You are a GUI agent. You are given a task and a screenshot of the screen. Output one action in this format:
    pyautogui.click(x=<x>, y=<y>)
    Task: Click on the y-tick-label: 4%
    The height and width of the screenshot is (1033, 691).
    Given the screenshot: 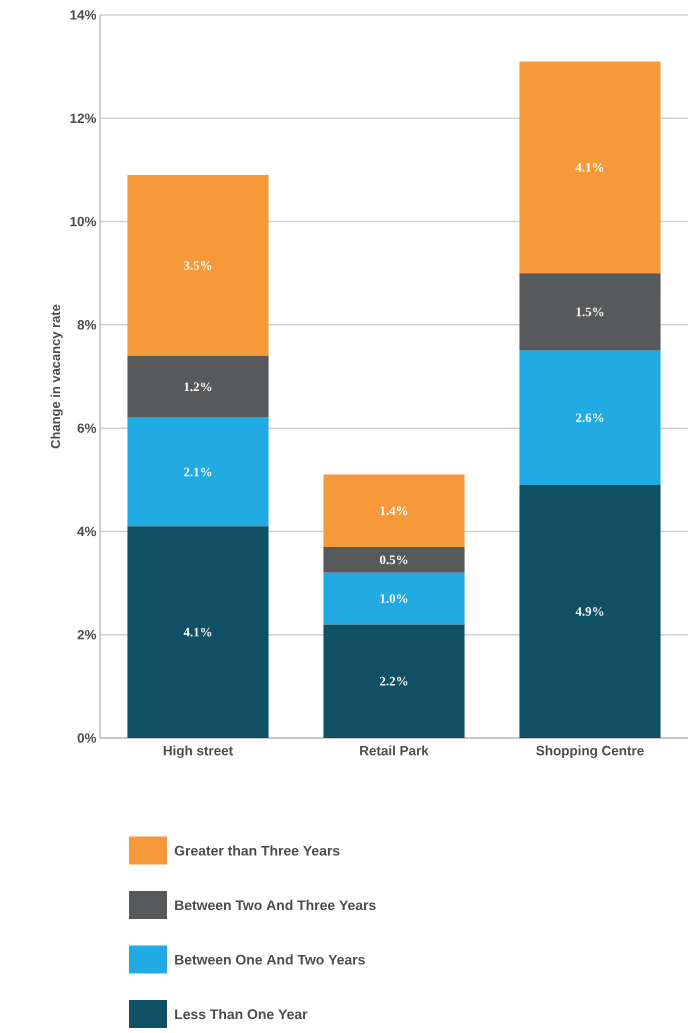 What is the action you would take?
    pyautogui.click(x=87, y=531)
    